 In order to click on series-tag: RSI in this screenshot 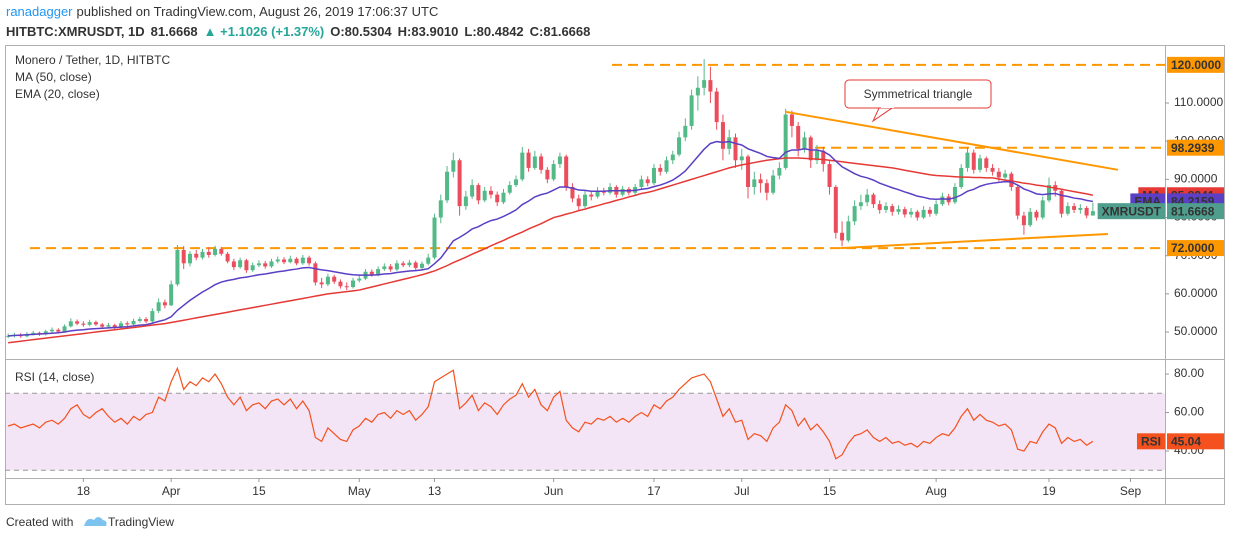, I will do `click(1151, 441)`.